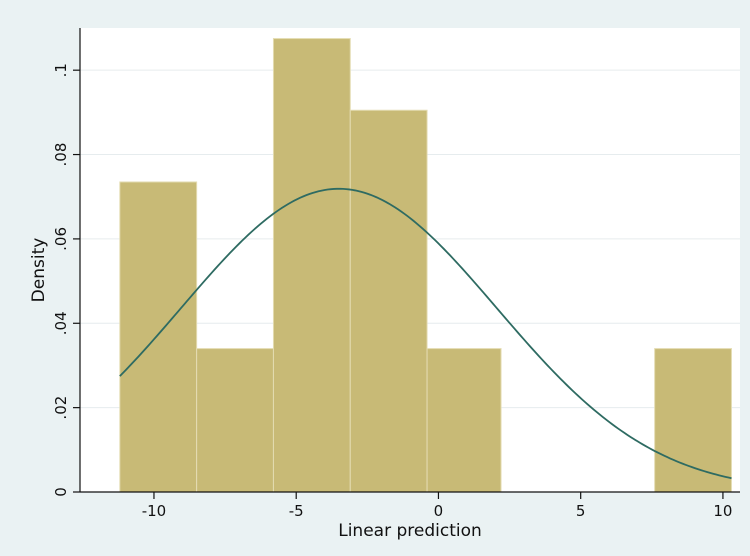  Describe the element at coordinates (61, 239) in the screenshot. I see `y-tick-label: .06` at that location.